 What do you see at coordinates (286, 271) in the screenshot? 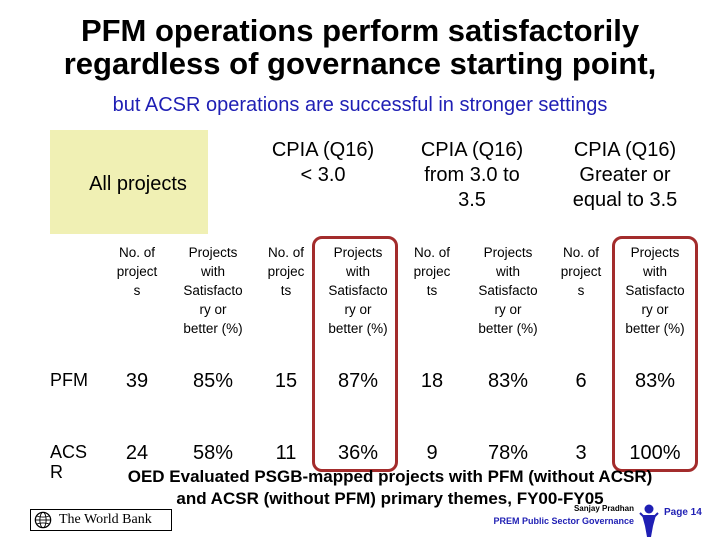
I see `subheader-count-2: No. of projec ts` at bounding box center [286, 271].